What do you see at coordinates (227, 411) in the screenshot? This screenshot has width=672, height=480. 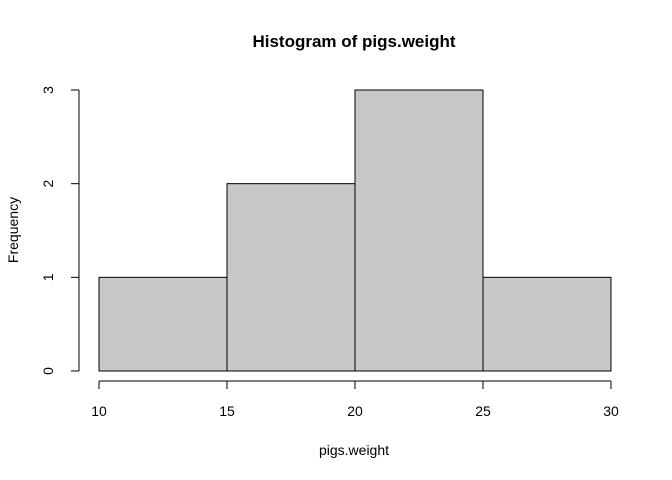 I see `x-tick-label: 15` at bounding box center [227, 411].